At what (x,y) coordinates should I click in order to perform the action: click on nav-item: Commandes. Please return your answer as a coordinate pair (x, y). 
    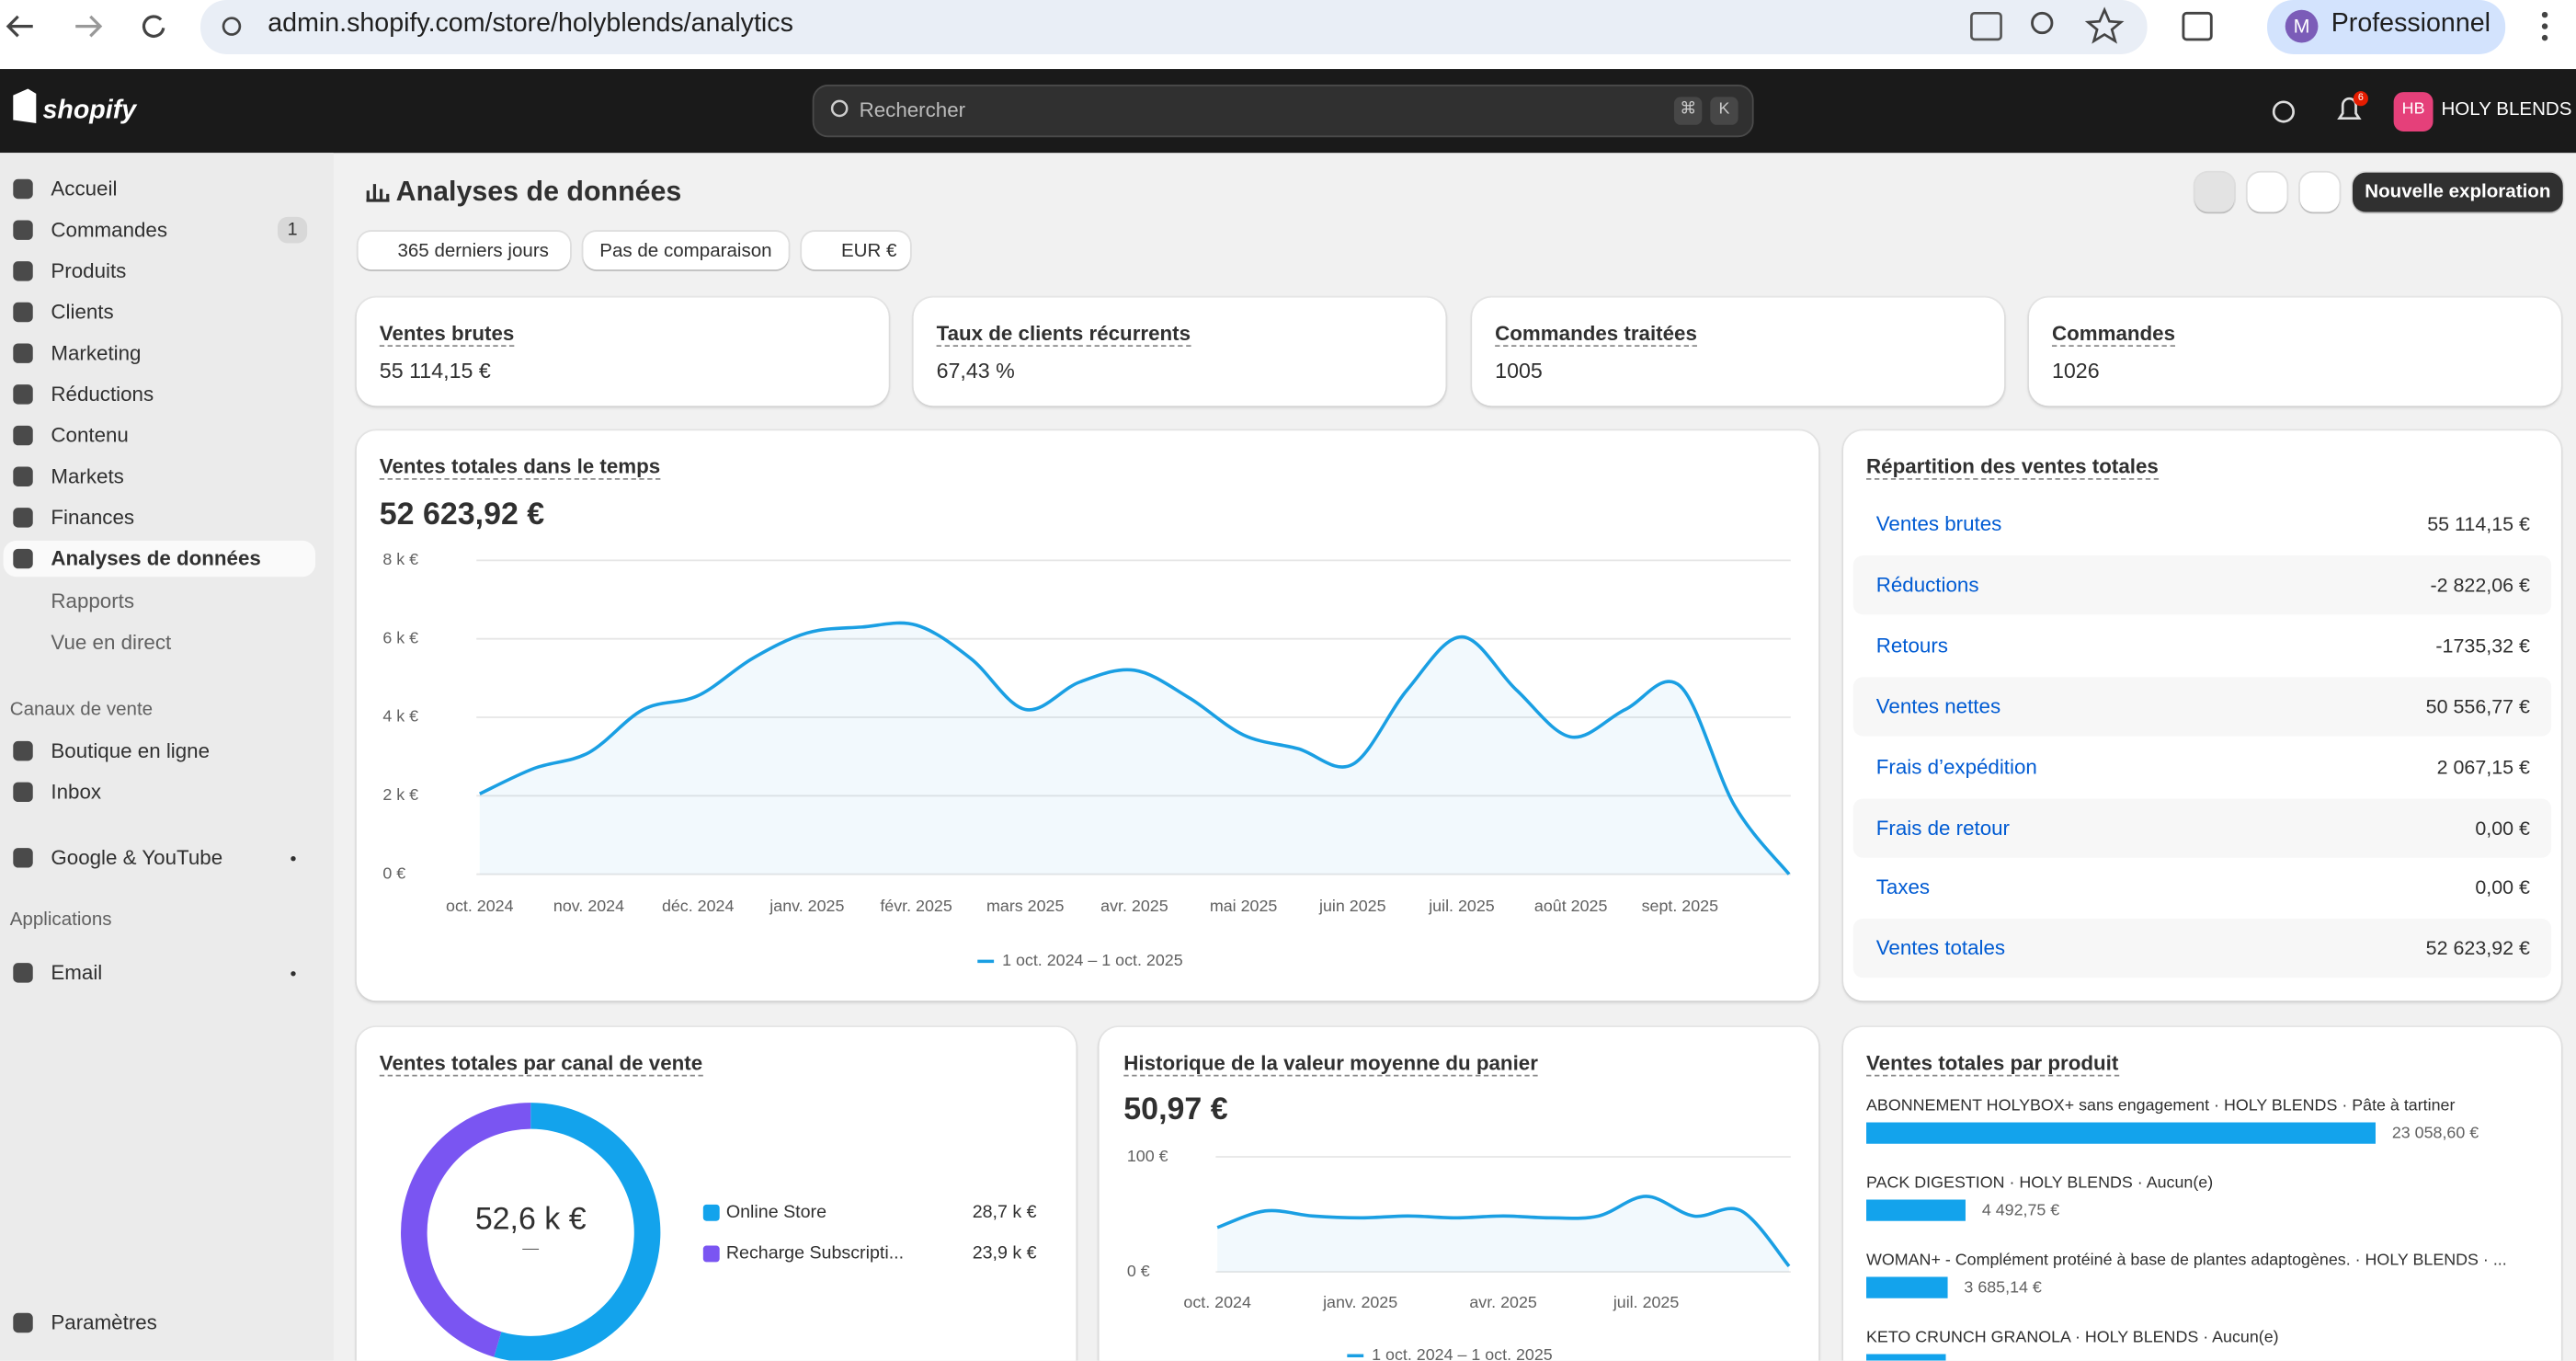
    Looking at the image, I should click on (109, 230).